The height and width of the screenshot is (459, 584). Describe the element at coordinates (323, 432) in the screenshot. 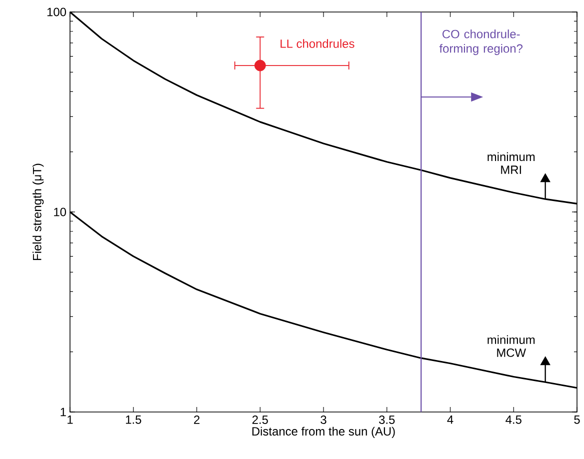

I see `x-axis-title: Distance from the sun (AU)` at that location.